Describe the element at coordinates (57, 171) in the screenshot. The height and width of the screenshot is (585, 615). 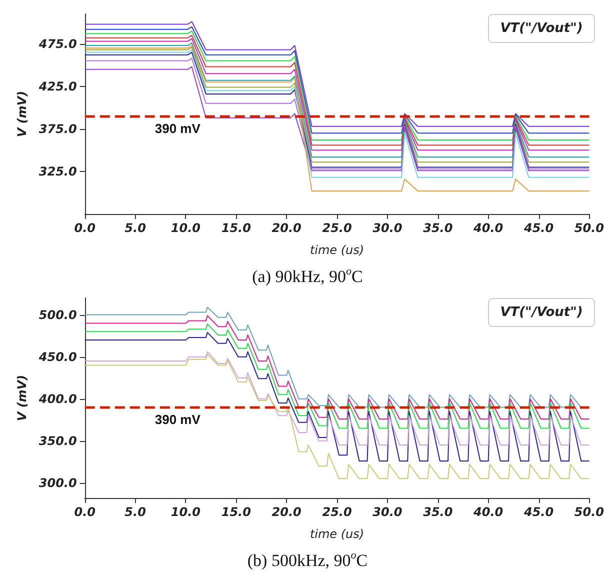
I see `y-tick-label: 325.0` at that location.